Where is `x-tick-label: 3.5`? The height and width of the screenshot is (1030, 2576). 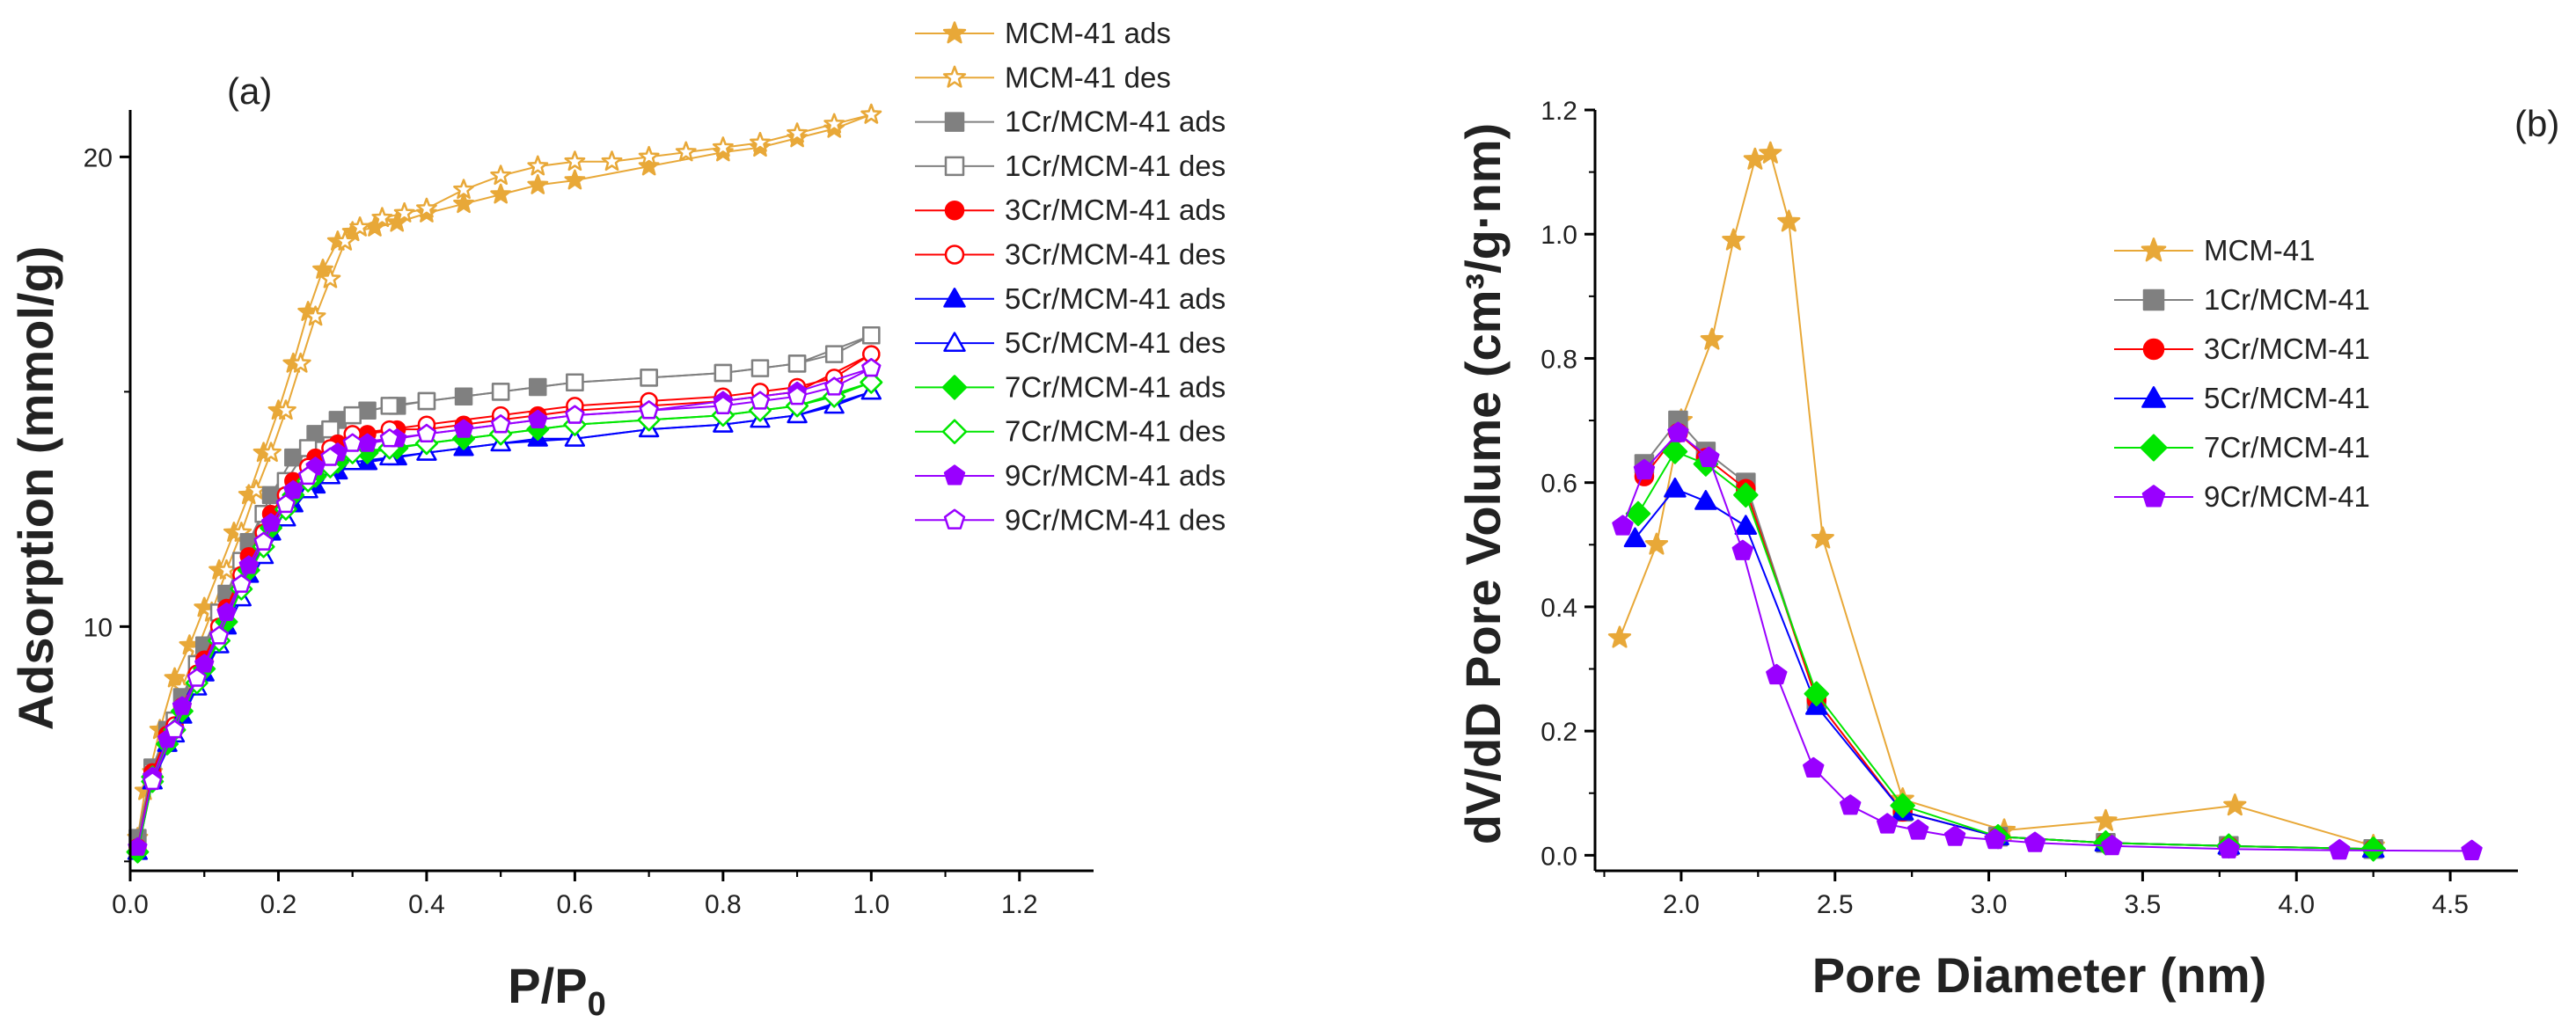 x-tick-label: 3.5 is located at coordinates (2143, 904).